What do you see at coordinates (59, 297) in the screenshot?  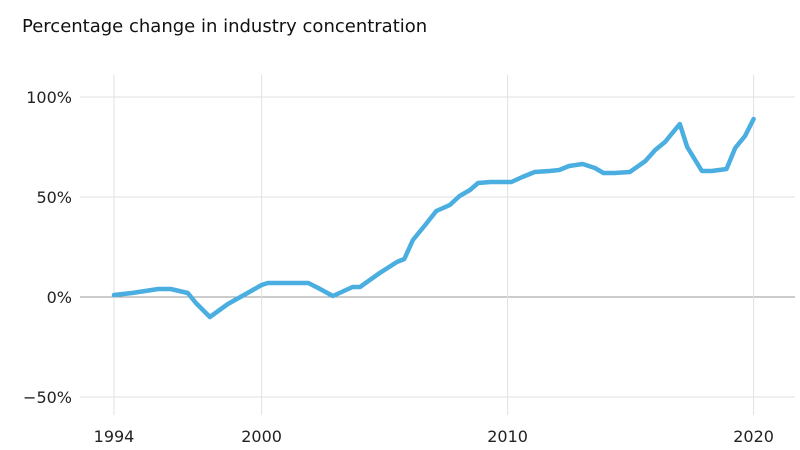 I see `y-tick-label: 0%` at bounding box center [59, 297].